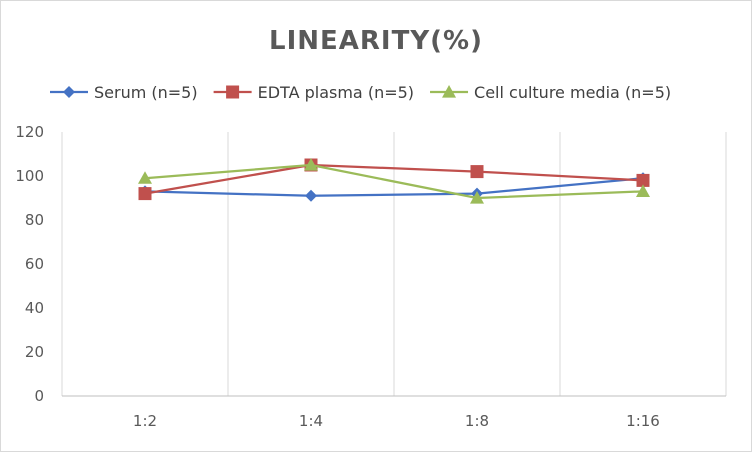 The width and height of the screenshot is (752, 452). I want to click on x-tick-label: 1:4, so click(311, 421).